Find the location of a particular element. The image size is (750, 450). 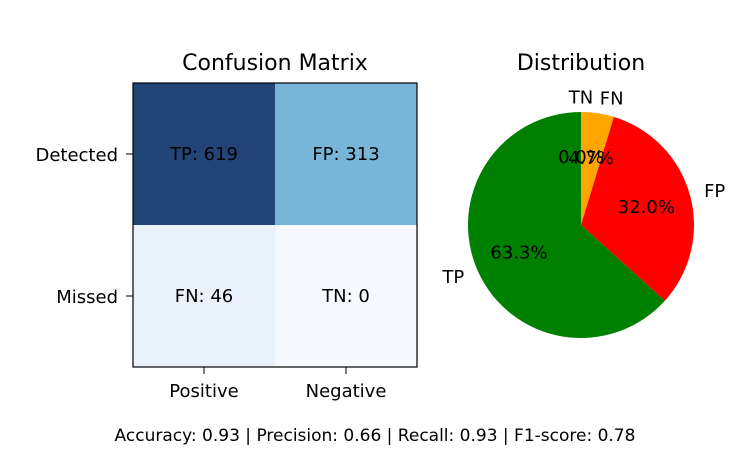

matrix-cell-label: FN: 46 is located at coordinates (204, 296).